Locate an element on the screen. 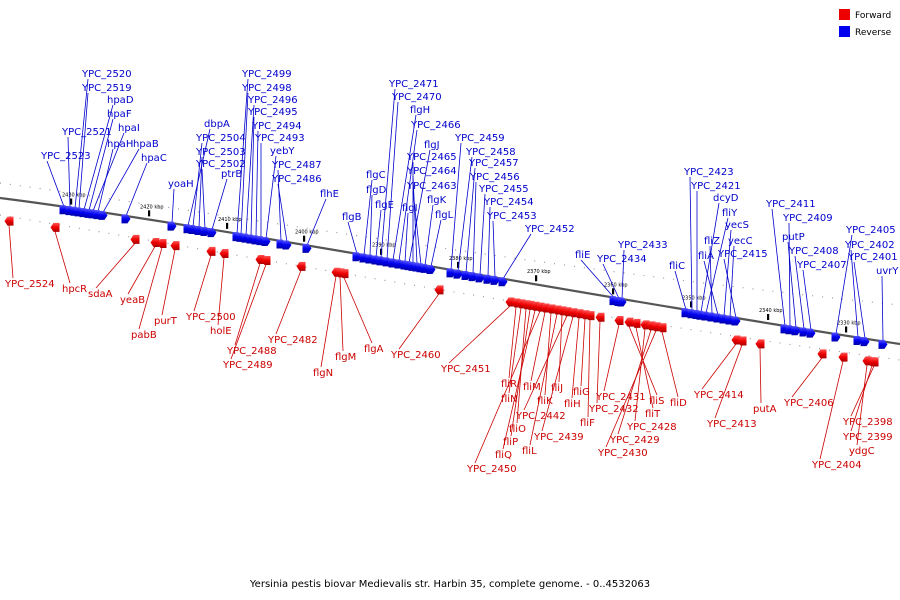  gene-label-forward: fliT is located at coordinates (653, 414).